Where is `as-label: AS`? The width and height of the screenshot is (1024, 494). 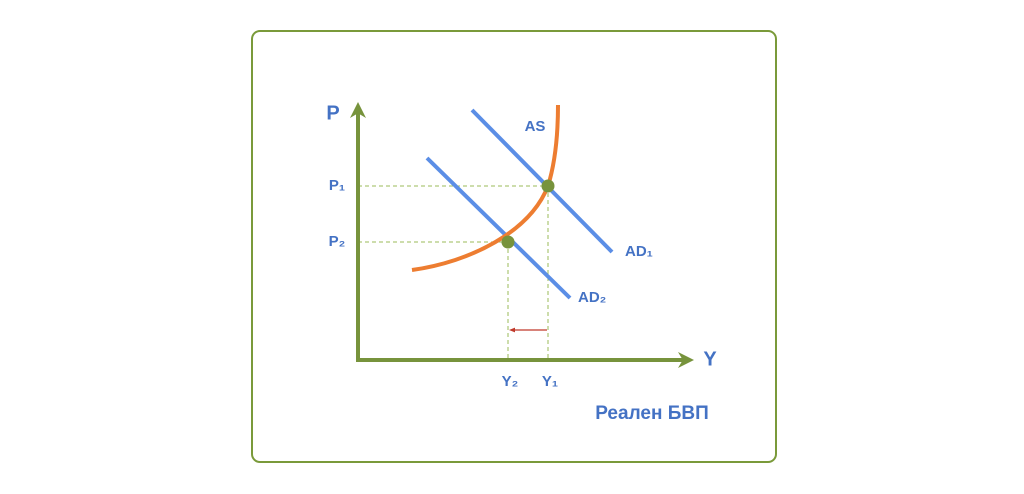 as-label: AS is located at coordinates (535, 126).